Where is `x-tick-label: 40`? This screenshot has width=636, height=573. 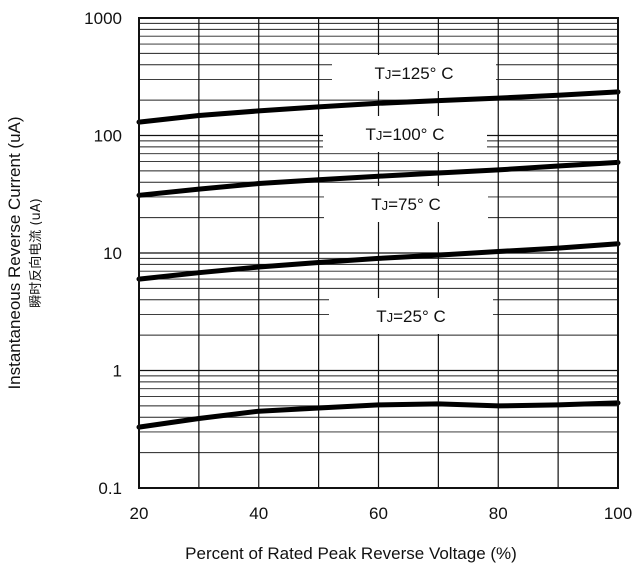
x-tick-label: 40 is located at coordinates (258, 513).